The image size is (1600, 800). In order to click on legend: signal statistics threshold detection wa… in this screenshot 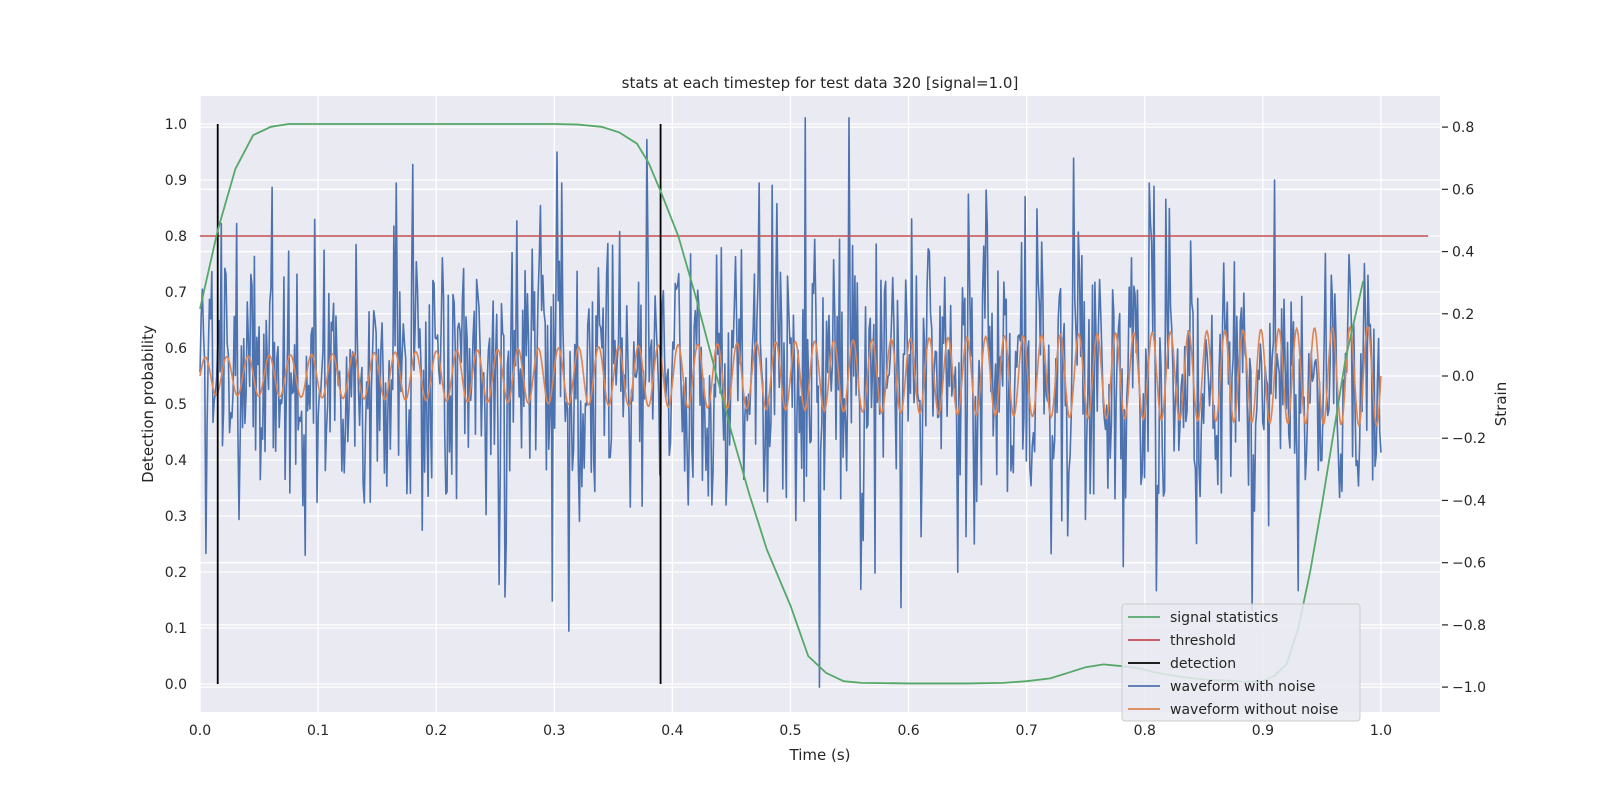, I will do `click(1241, 662)`.